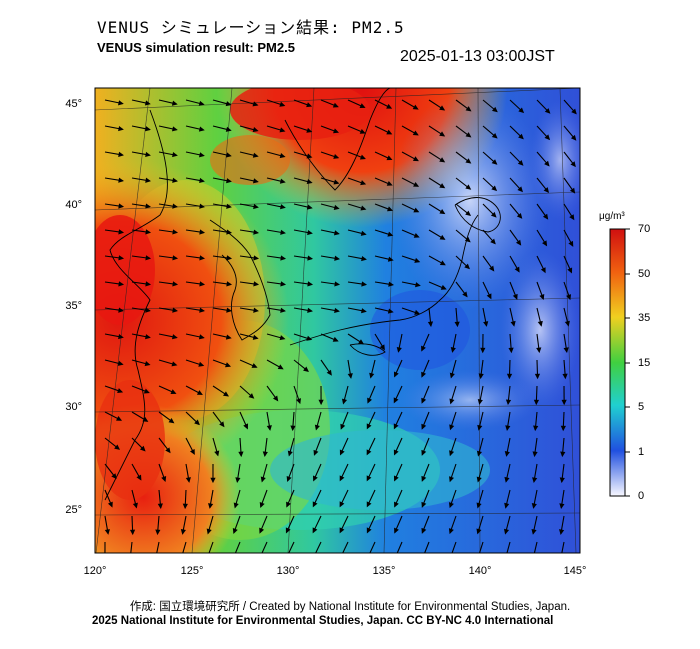 The height and width of the screenshot is (649, 700). Describe the element at coordinates (240, 280) in the screenshot. I see `coast-korea` at that location.